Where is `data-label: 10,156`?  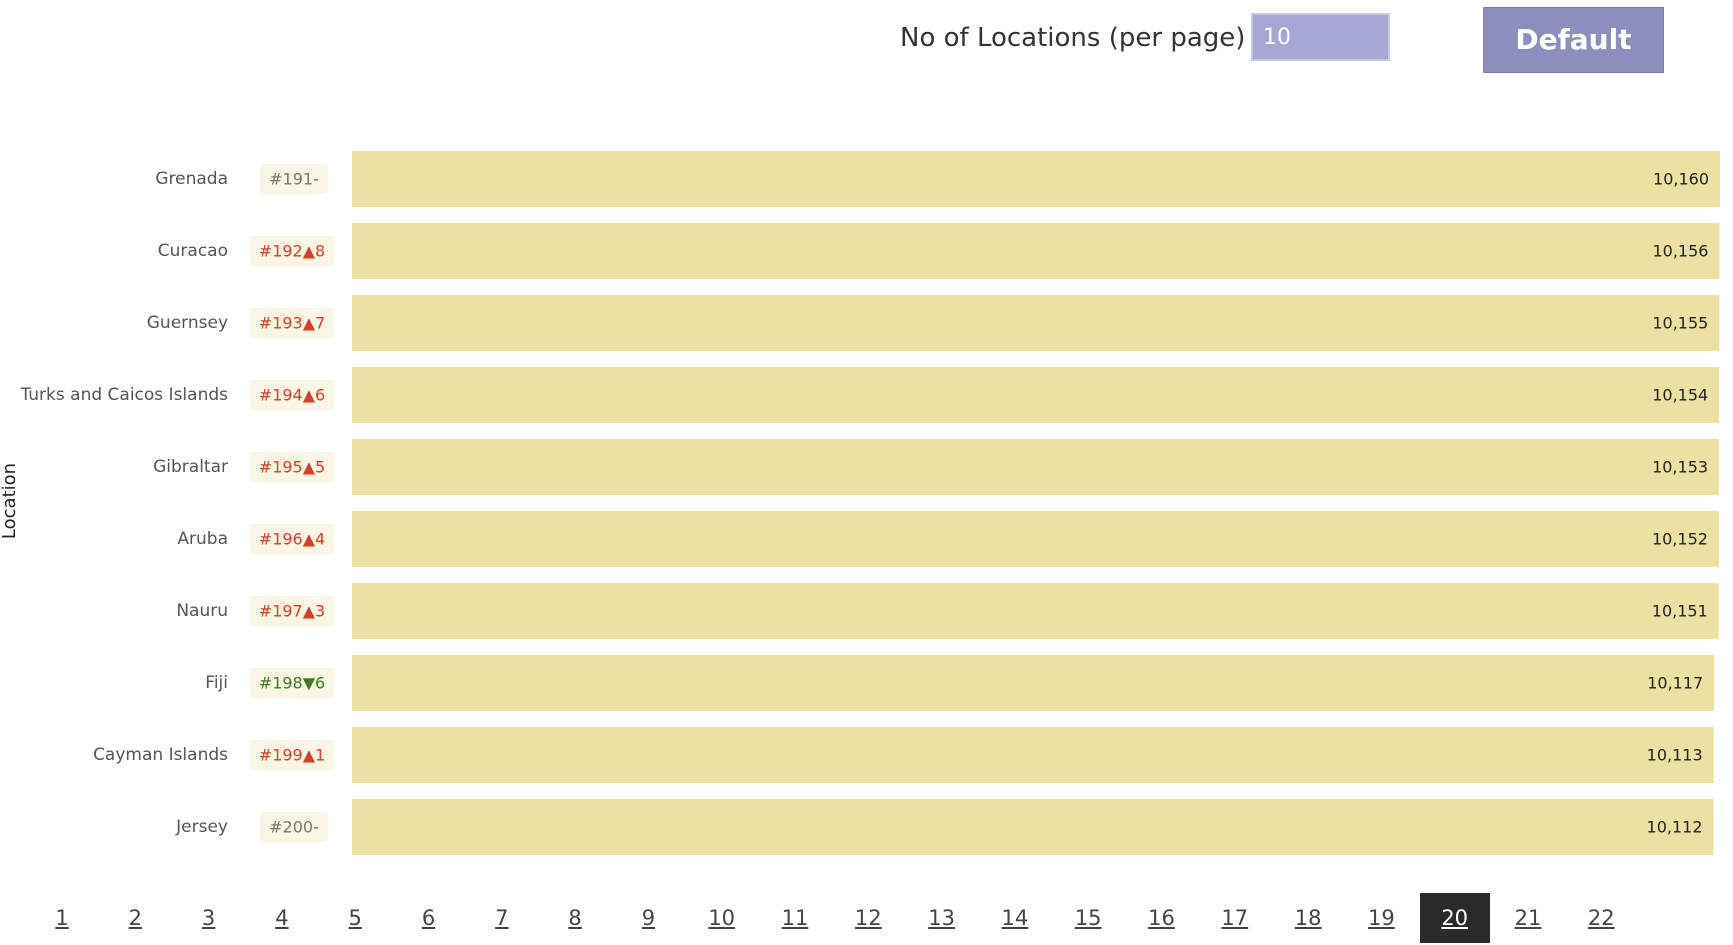 data-label: 10,156 is located at coordinates (1680, 251).